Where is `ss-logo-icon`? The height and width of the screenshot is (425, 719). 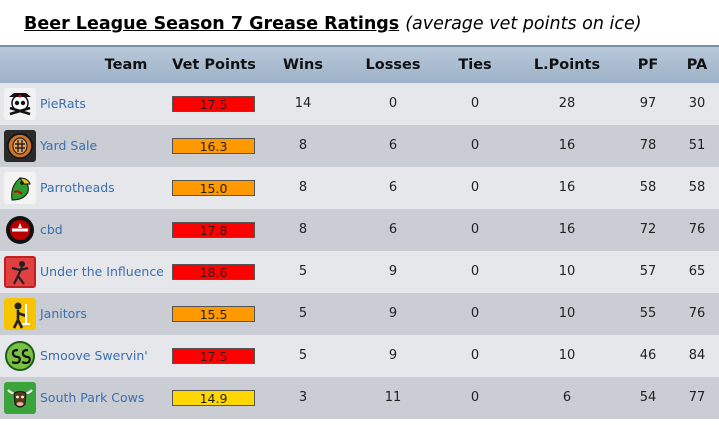
ss-logo-icon is located at coordinates (20, 356).